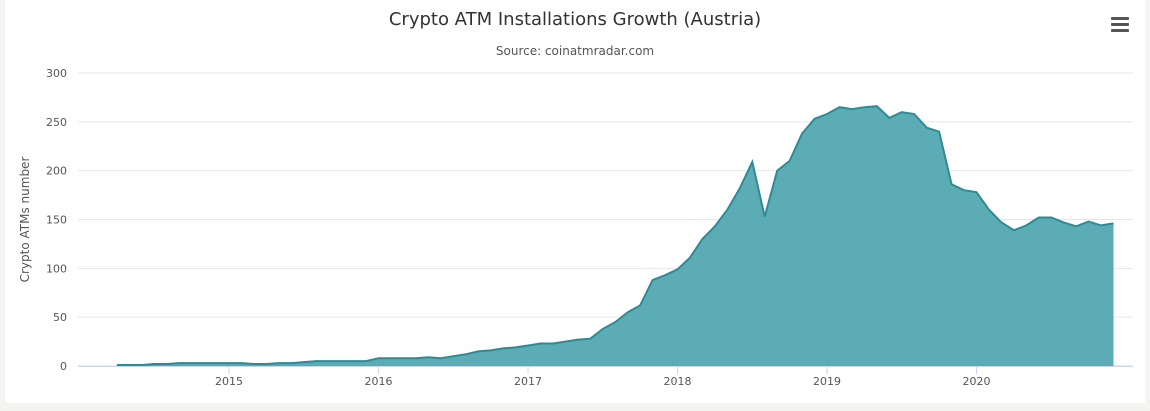 Image resolution: width=1150 pixels, height=411 pixels. What do you see at coordinates (528, 381) in the screenshot?
I see `x-tick-label: 2017` at bounding box center [528, 381].